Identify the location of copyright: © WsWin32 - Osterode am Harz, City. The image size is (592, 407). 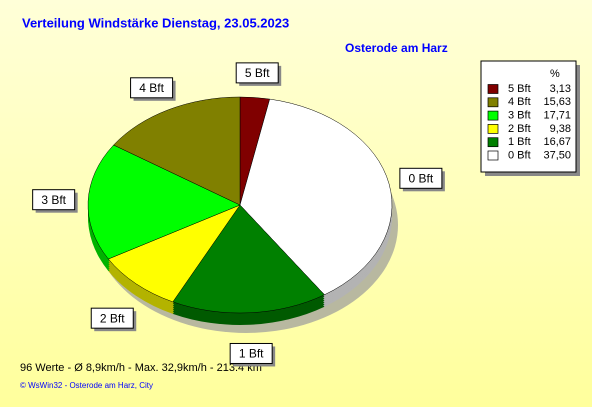
(86, 385).